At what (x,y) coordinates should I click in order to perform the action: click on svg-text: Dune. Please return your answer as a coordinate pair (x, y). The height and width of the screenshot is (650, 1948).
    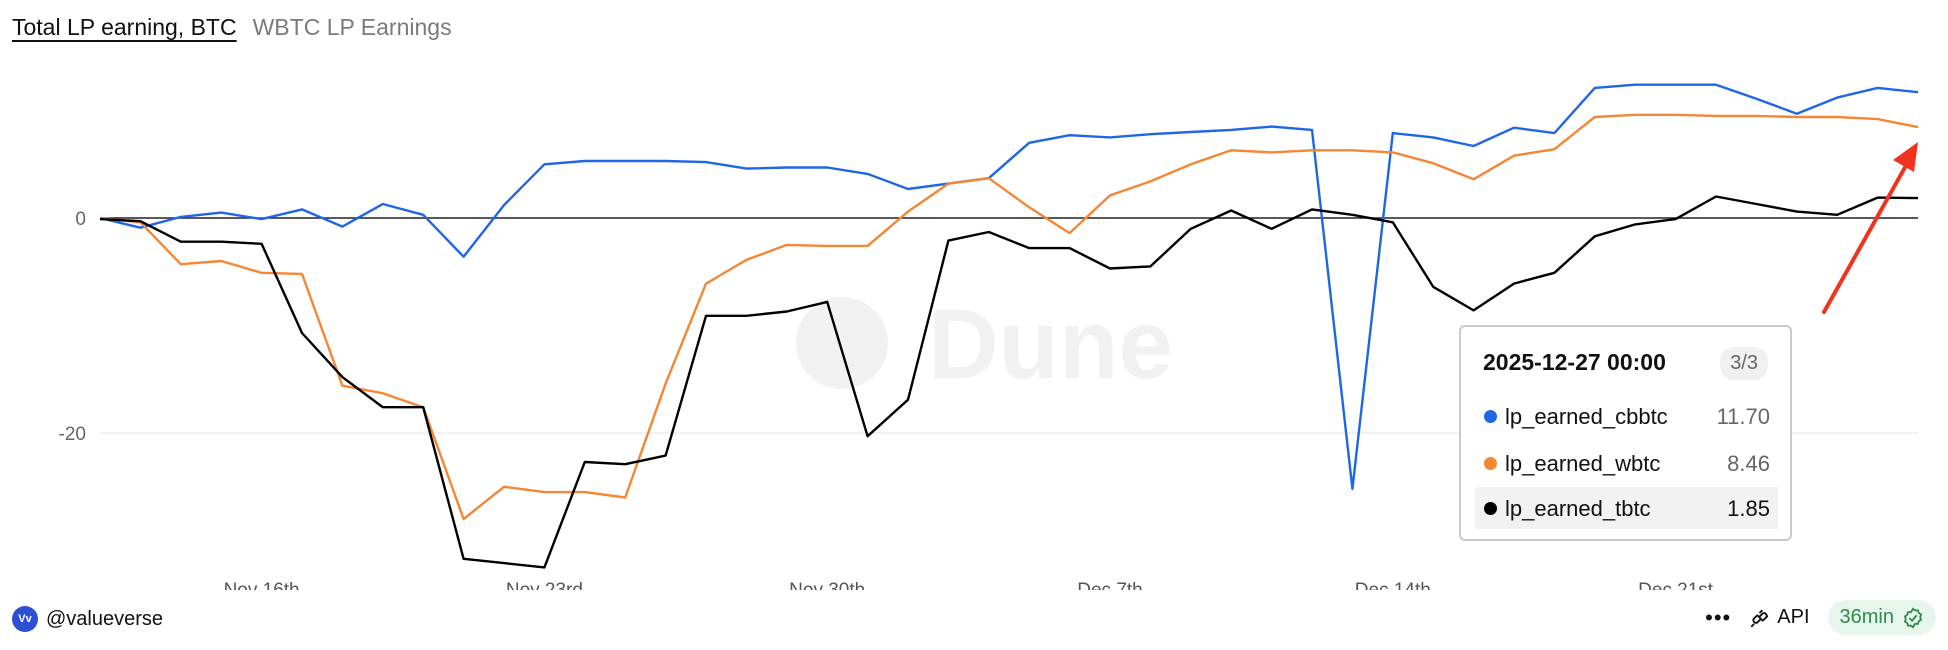
    Looking at the image, I should click on (1050, 344).